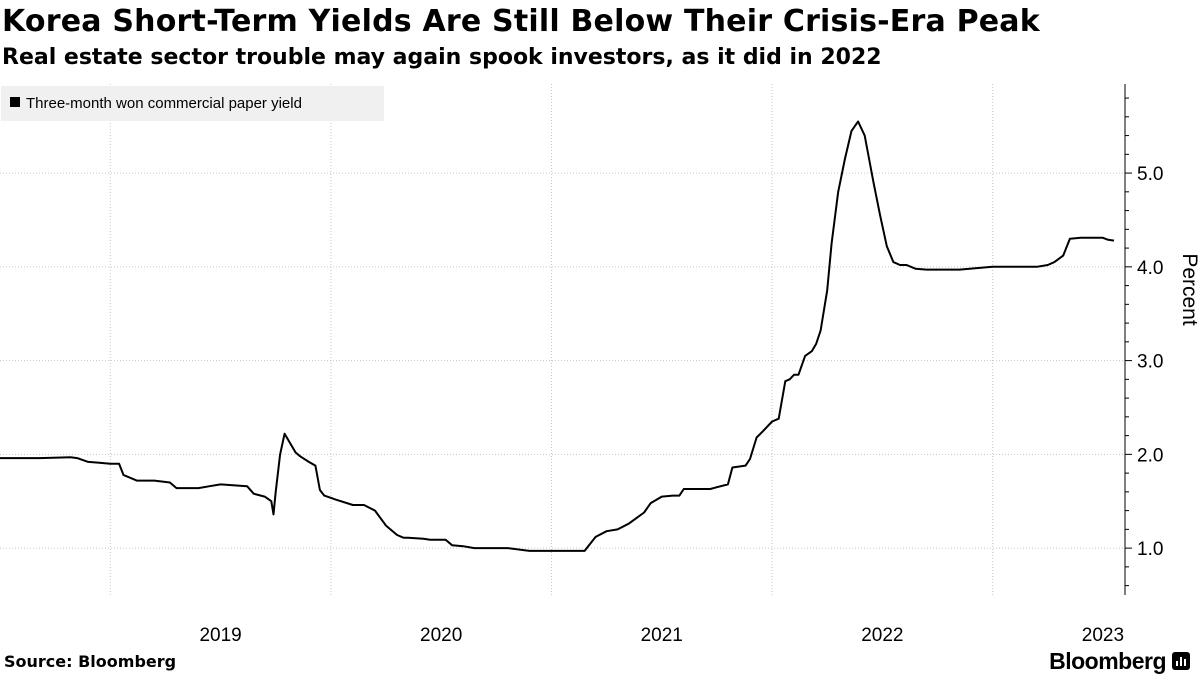 The image size is (1200, 675). Describe the element at coordinates (1189, 289) in the screenshot. I see `y-axis-label: Percent` at that location.